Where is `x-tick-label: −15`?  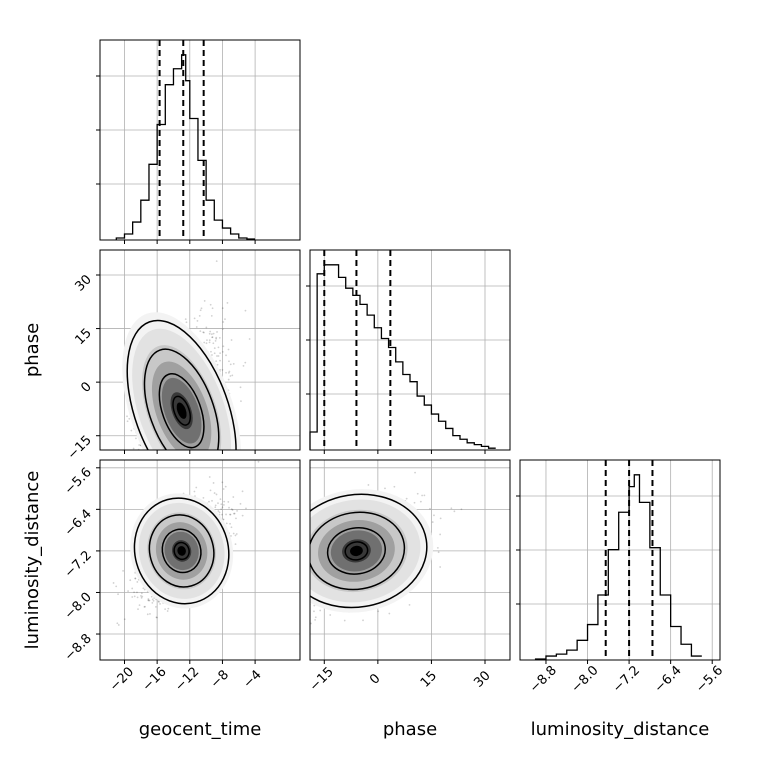 x-tick-label: −15 is located at coordinates (322, 680).